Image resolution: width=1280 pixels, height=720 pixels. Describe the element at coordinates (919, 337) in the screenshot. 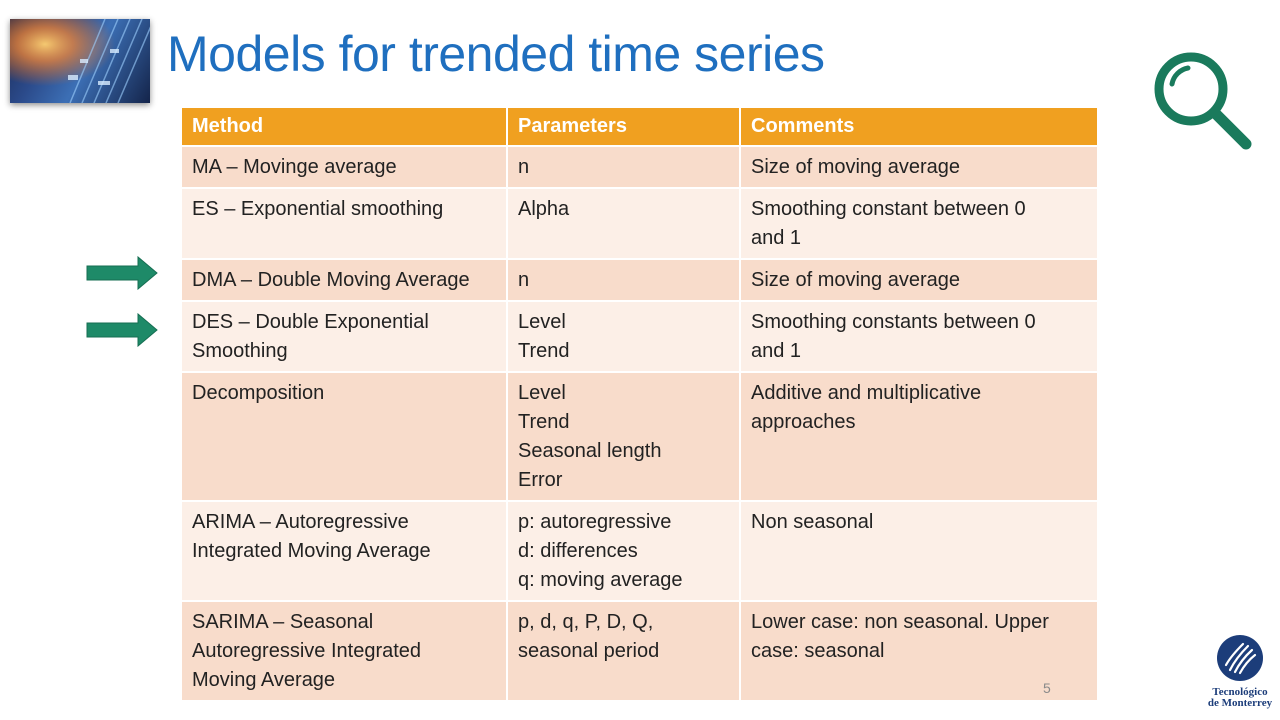

I see `comments-cell: Smoothing constants between 0 and 1` at that location.